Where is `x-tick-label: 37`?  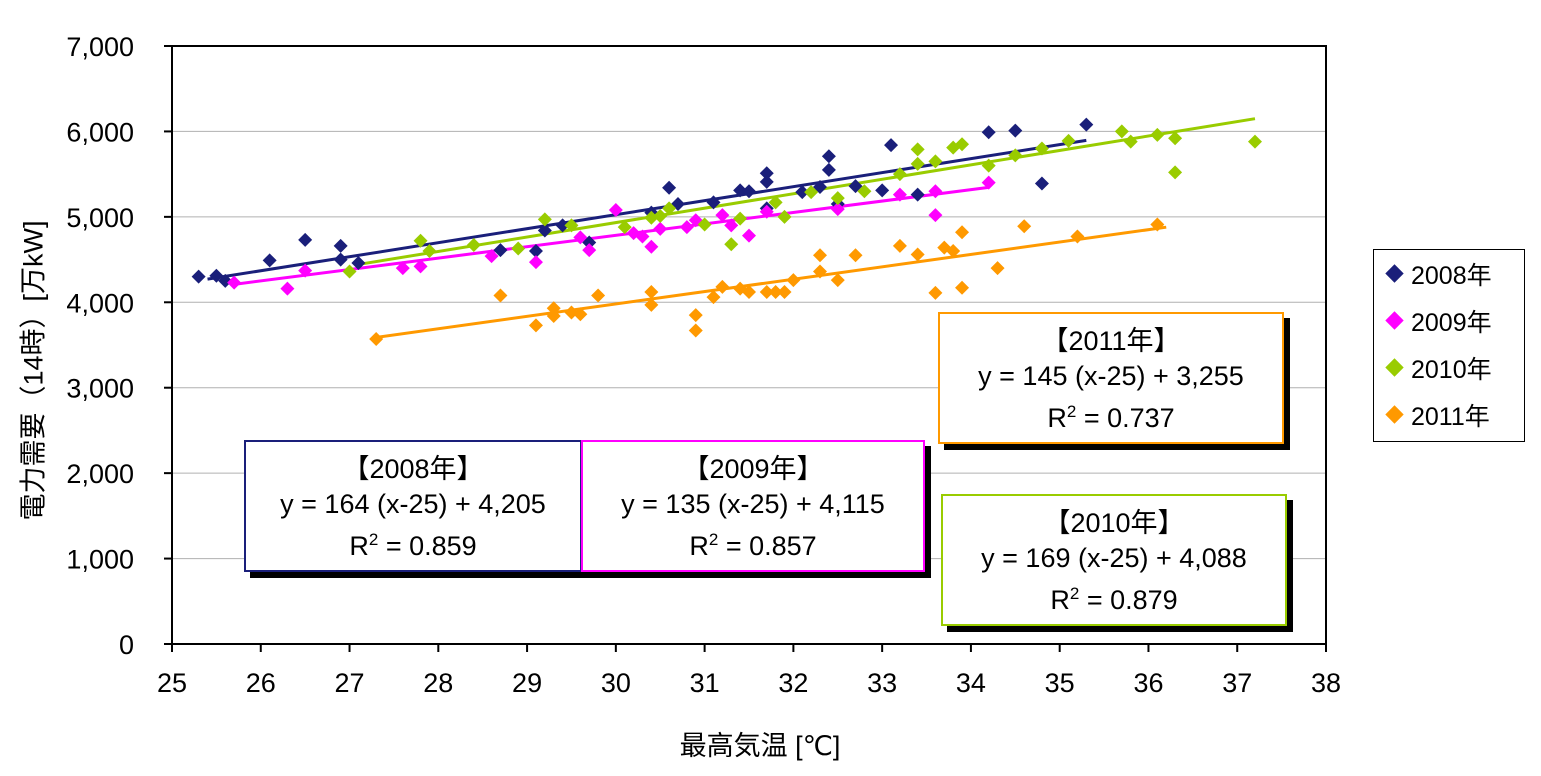 x-tick-label: 37 is located at coordinates (1237, 683).